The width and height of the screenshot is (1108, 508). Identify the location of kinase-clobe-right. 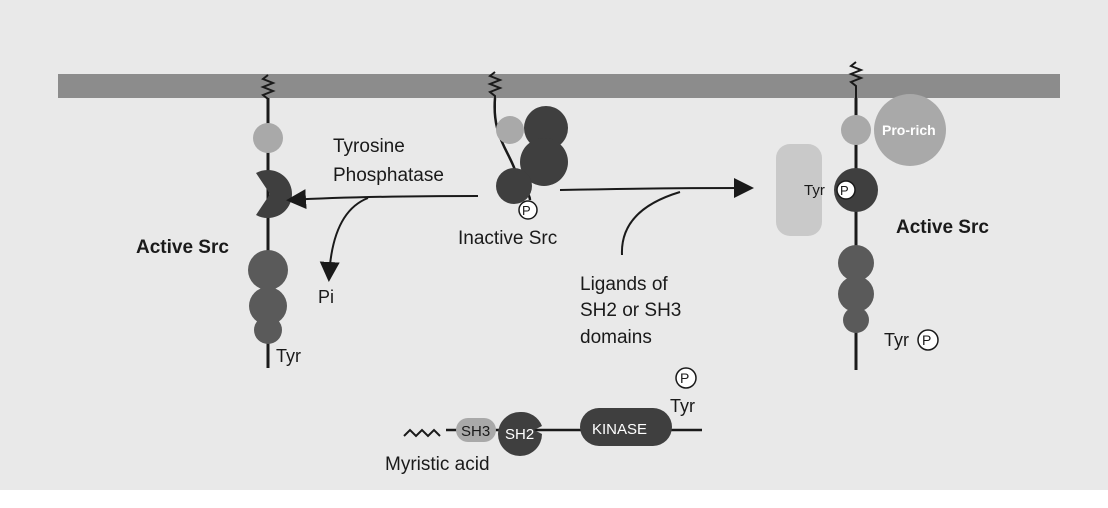
(856, 294).